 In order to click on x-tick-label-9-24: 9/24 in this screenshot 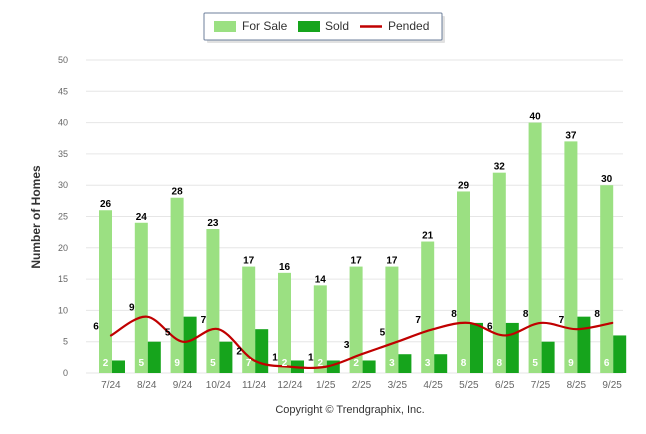, I will do `click(183, 385)`.